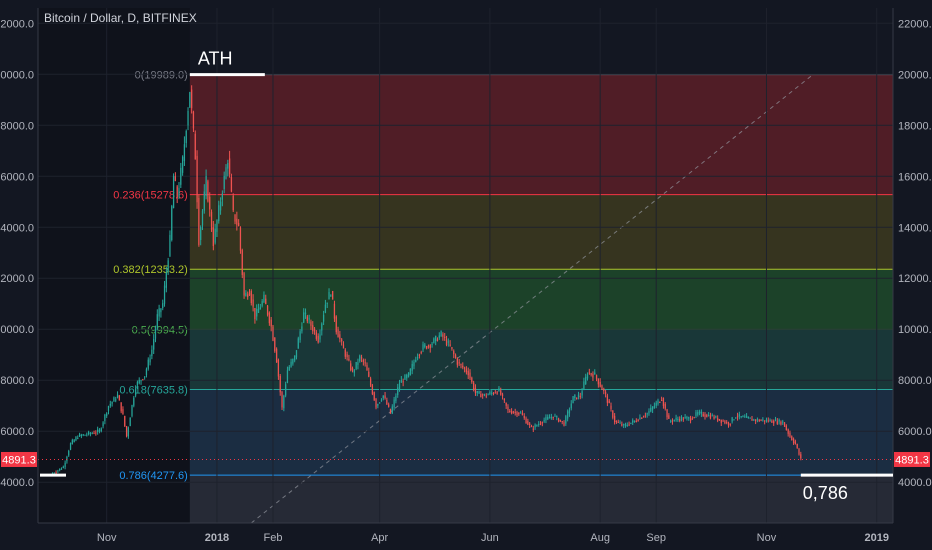 The width and height of the screenshot is (932, 550). I want to click on y-tick-right-10000: 10000.0, so click(915, 330).